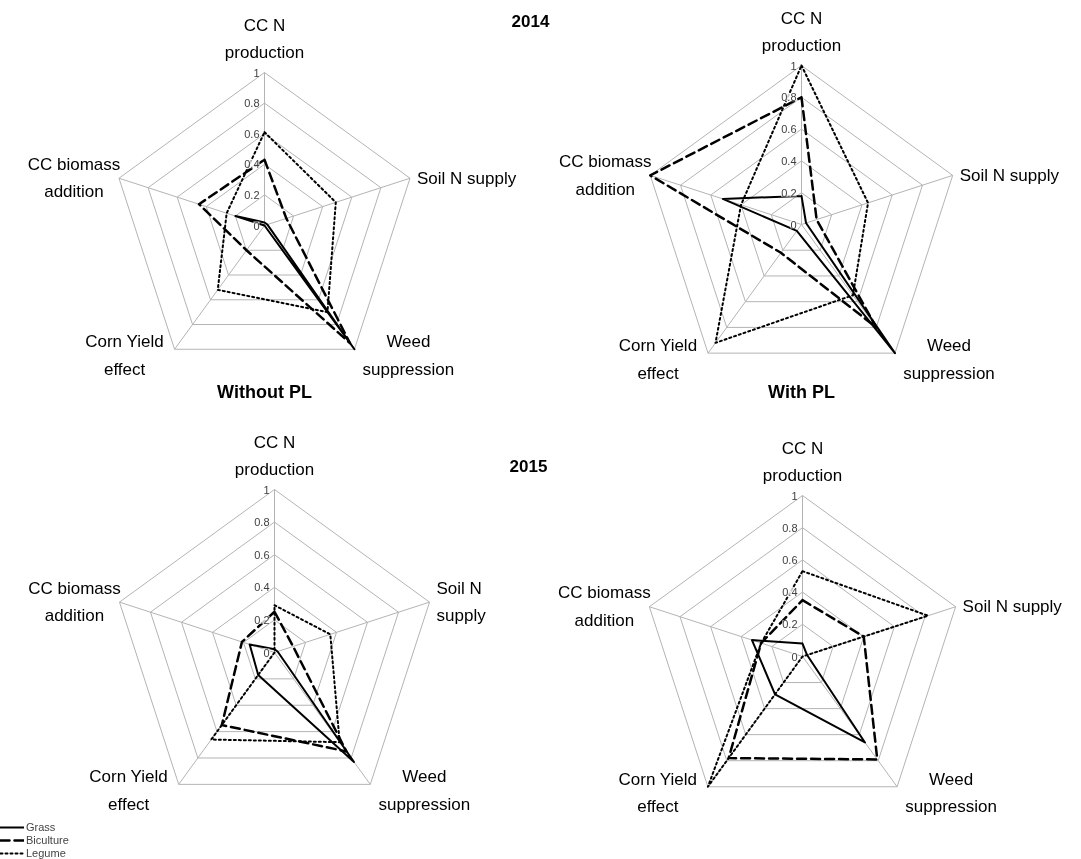 The height and width of the screenshot is (859, 1081). I want to click on legend-label: Biculture, so click(47, 840).